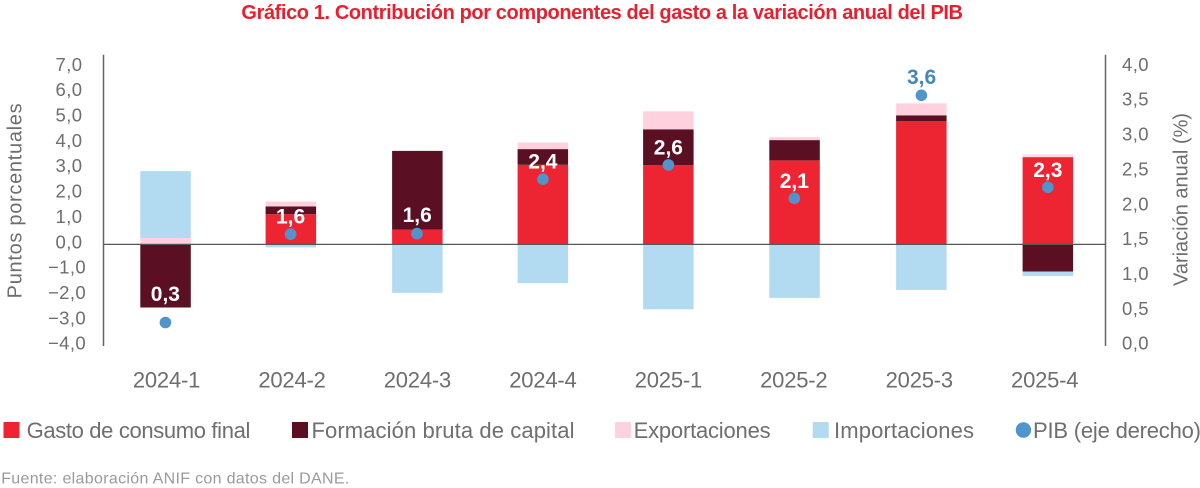 Image resolution: width=1200 pixels, height=488 pixels. Describe the element at coordinates (1135, 238) in the screenshot. I see `svg-text: 1,5` at that location.